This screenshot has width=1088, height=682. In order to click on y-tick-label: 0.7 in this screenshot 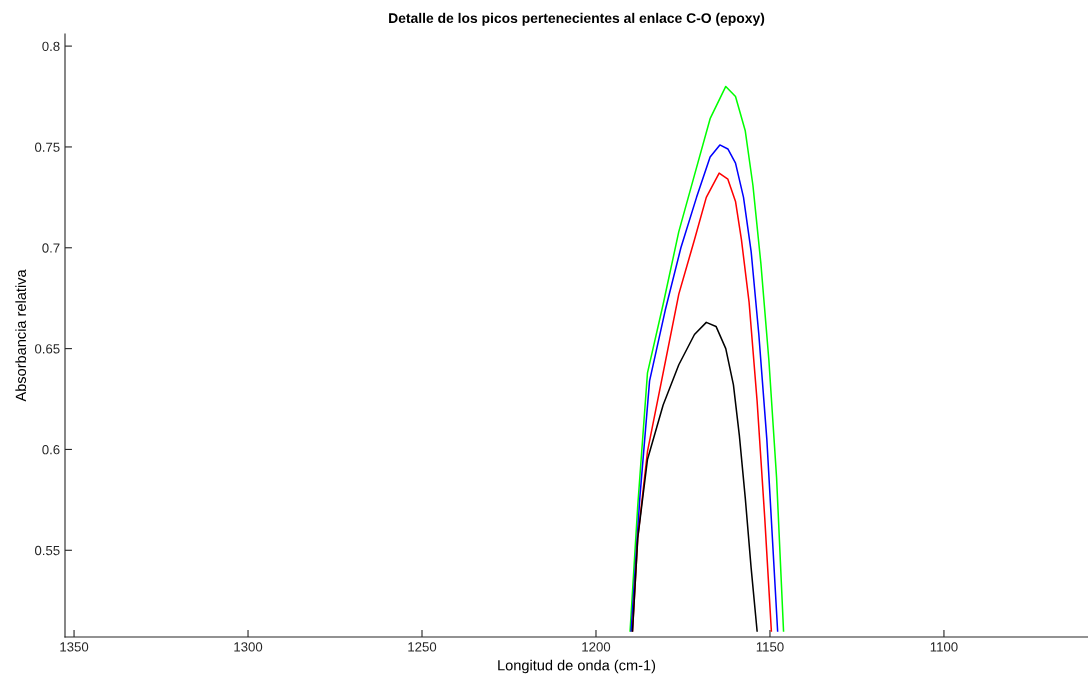, I will do `click(51, 248)`.